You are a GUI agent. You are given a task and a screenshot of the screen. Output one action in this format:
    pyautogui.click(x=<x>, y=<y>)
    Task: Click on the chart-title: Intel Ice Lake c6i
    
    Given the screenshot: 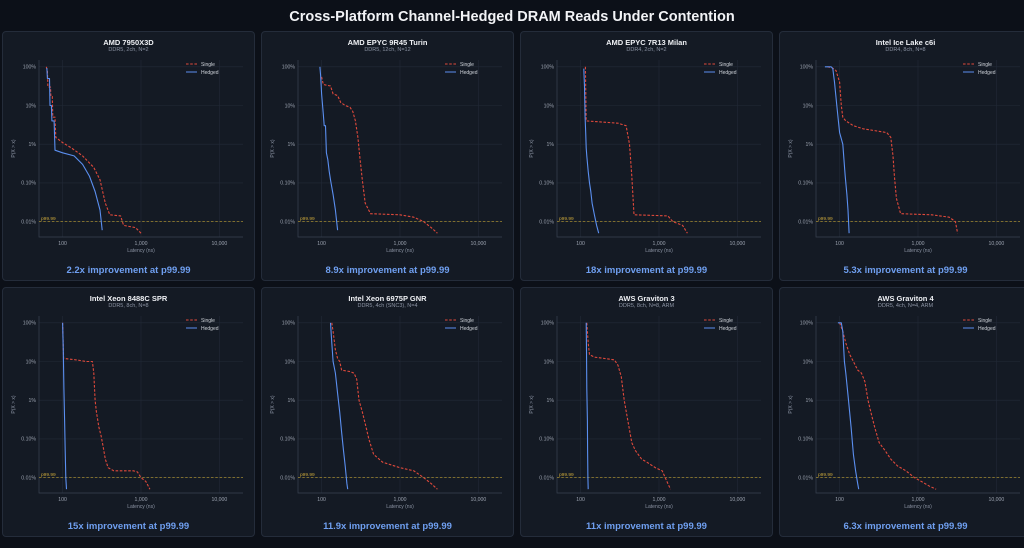 What is the action you would take?
    pyautogui.click(x=905, y=42)
    